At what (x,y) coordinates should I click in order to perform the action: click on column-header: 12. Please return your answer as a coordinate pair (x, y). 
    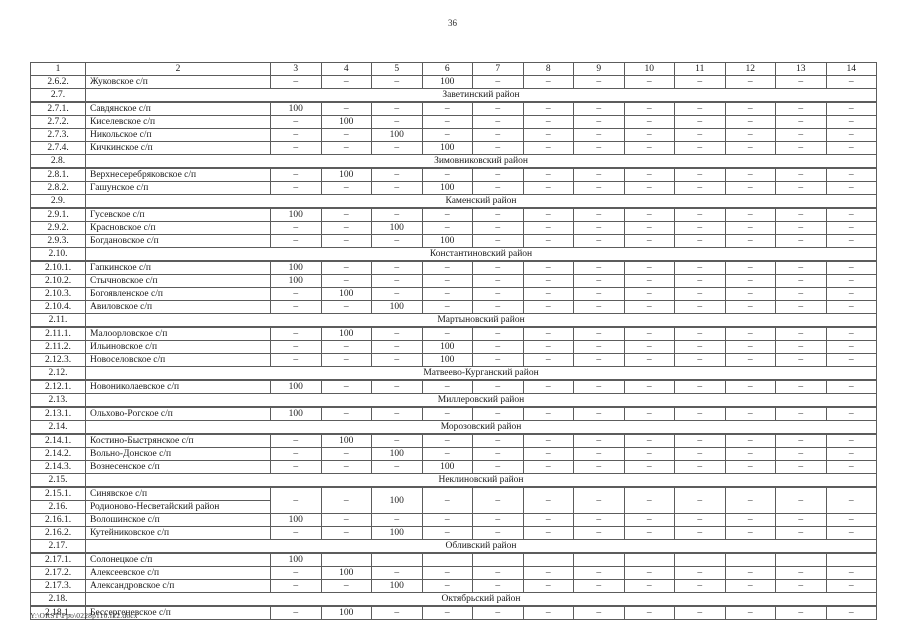
    Looking at the image, I should click on (750, 69).